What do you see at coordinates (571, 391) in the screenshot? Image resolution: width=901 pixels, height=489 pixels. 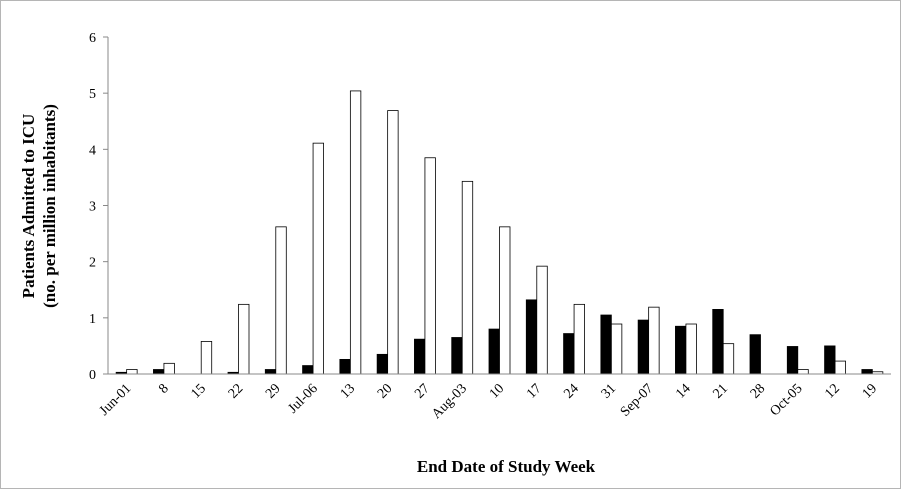 I see `x-tick-label: 24` at bounding box center [571, 391].